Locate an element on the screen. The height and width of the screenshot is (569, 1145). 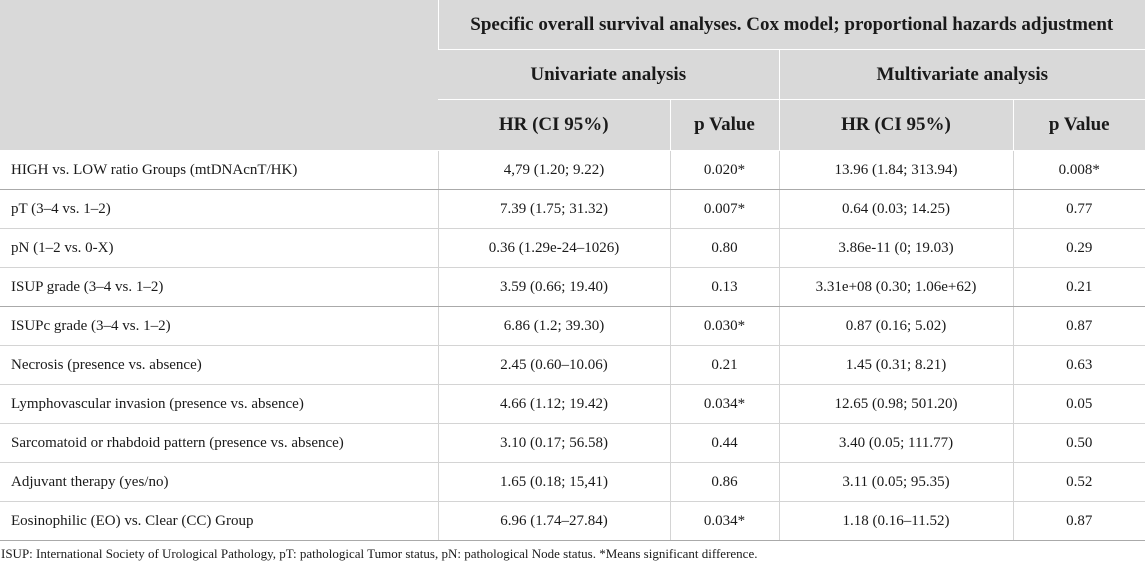
multivariate-hr-cell: 3.11 (0.05; 95.35) is located at coordinates (895, 482).